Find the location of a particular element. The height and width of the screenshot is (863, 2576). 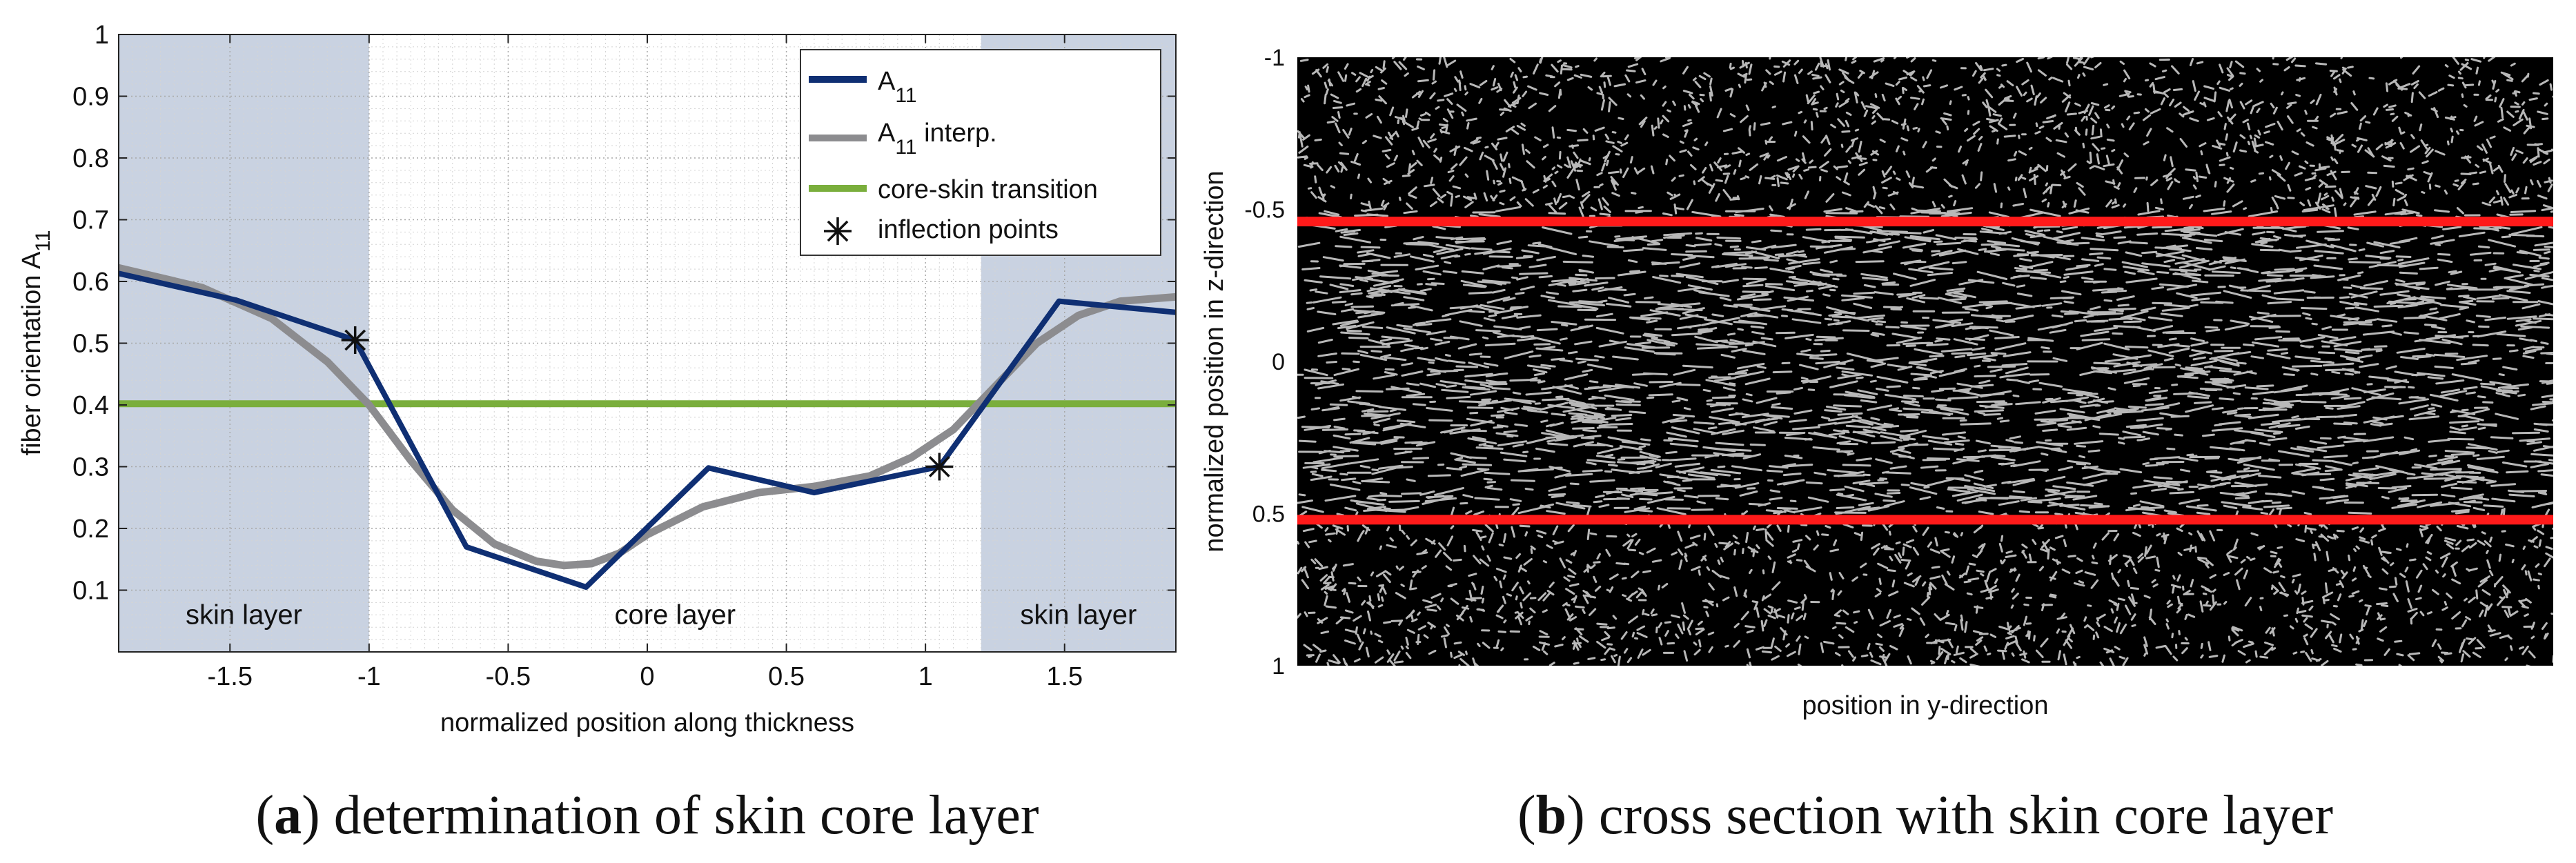

legend-marker-star is located at coordinates (838, 231).